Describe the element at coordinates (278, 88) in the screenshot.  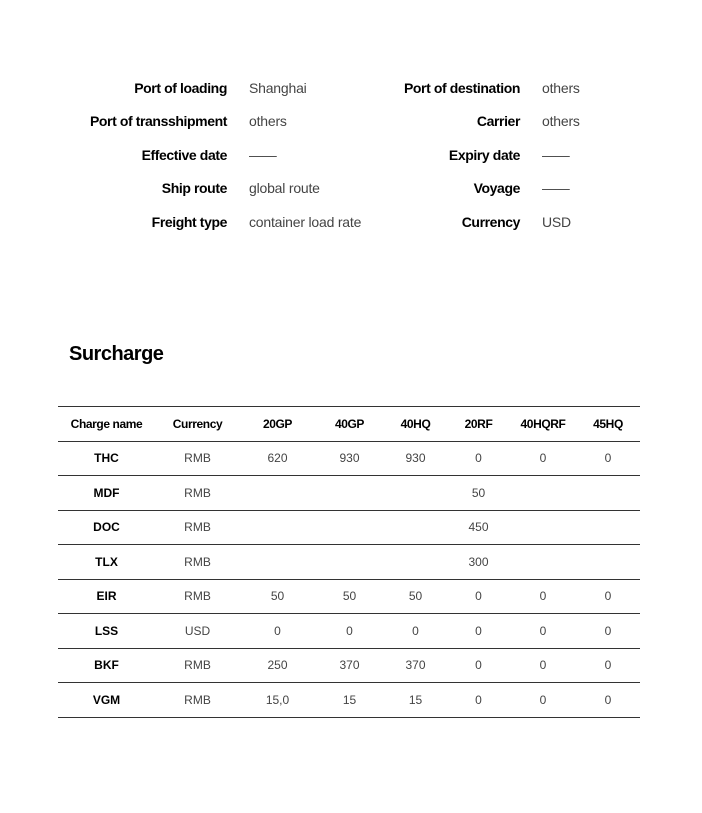
I see `info-value: Shanghai` at that location.